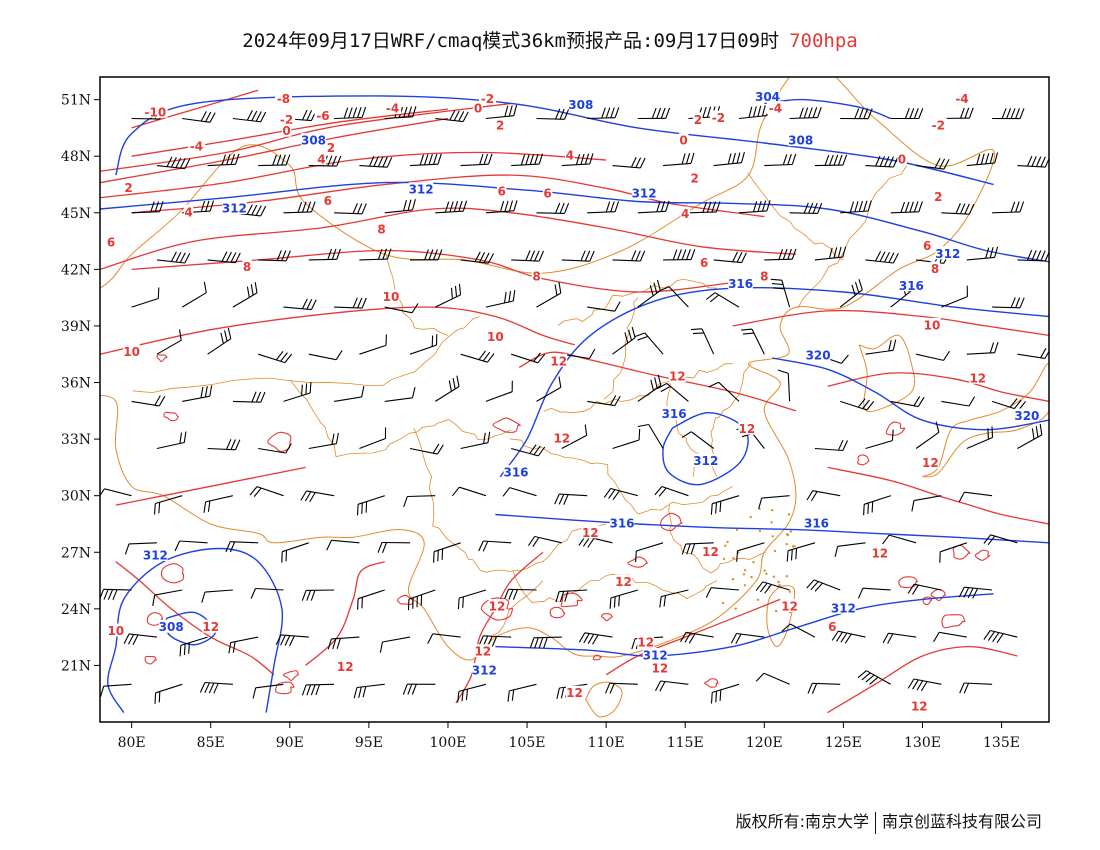 This screenshot has height=850, width=1100. Describe the element at coordinates (290, 743) in the screenshot. I see `x-tick-label: 90E` at that location.